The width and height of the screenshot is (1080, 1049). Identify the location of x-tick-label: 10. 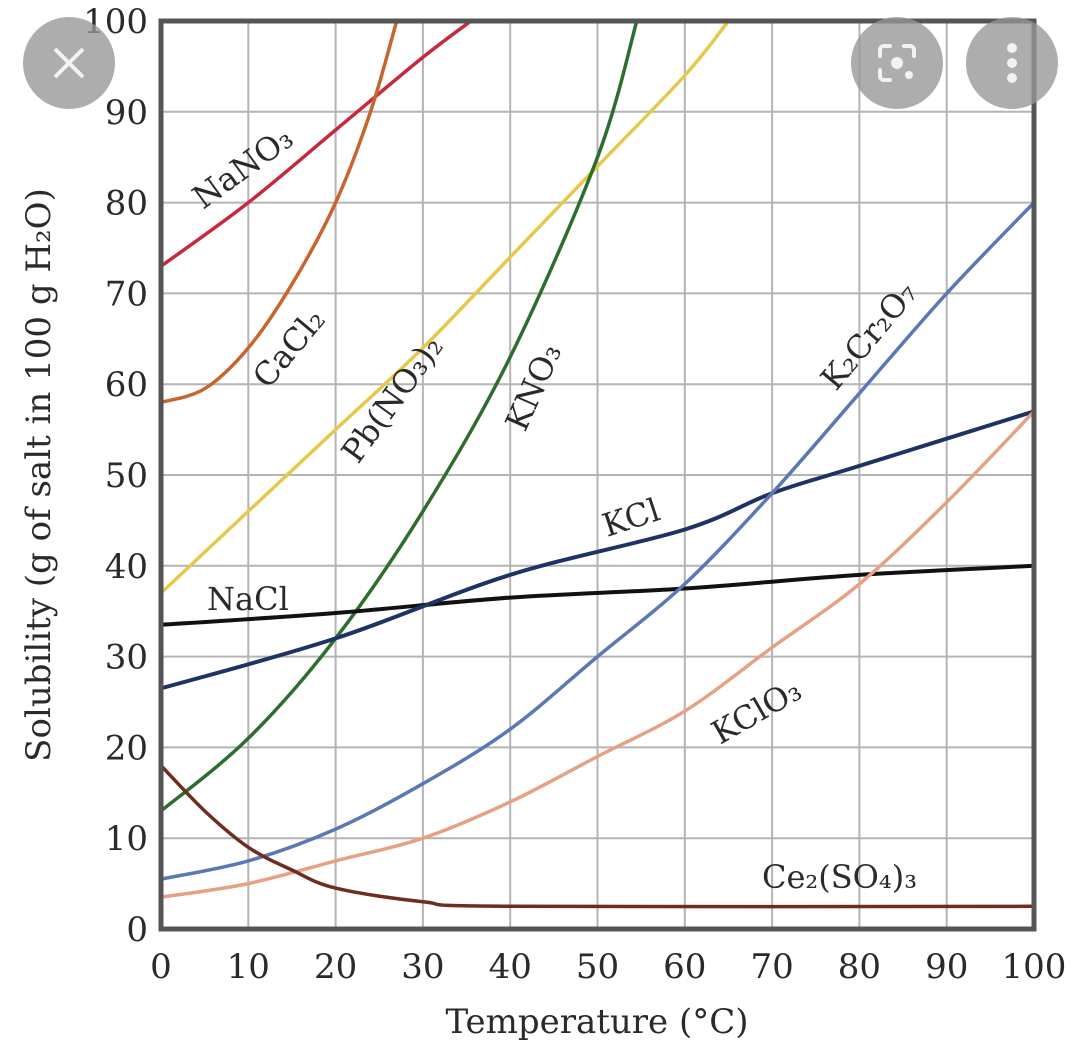
(248, 967).